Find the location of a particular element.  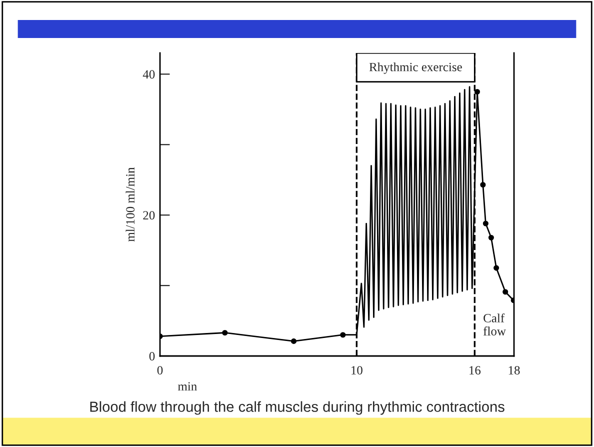

y-tick-label: 40 is located at coordinates (148, 74).